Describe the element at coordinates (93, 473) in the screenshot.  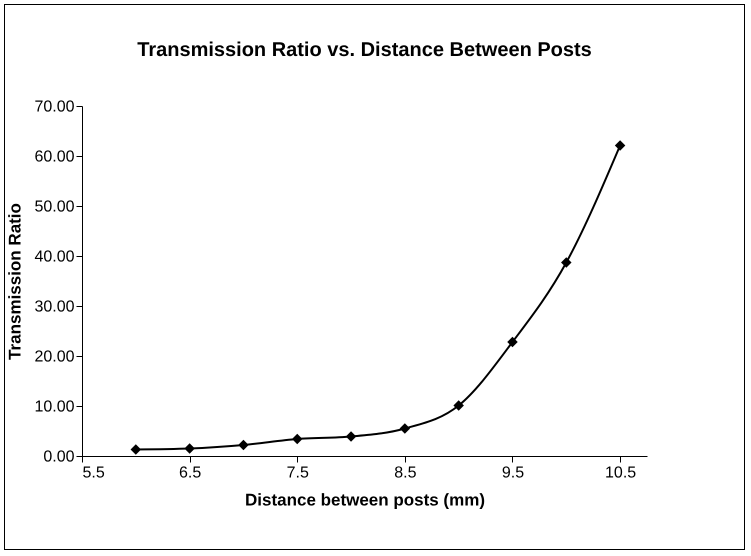
I see `x-tick-label: 5.5` at that location.